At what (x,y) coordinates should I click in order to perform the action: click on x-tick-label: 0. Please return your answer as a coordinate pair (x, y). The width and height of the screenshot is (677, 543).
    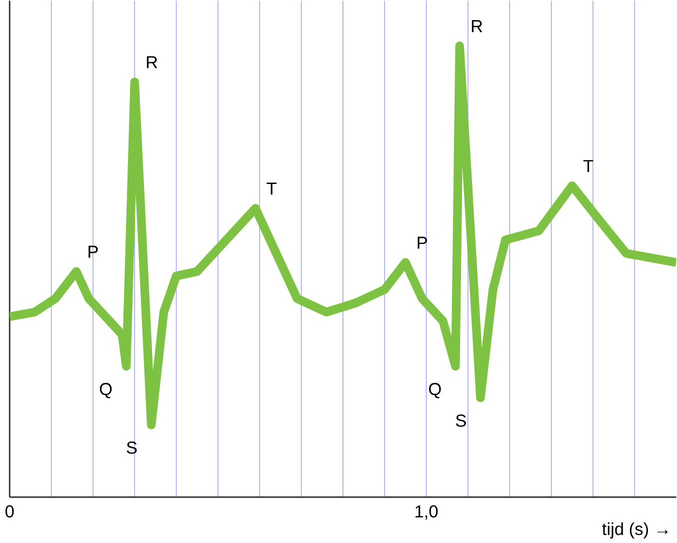
    Looking at the image, I should click on (9, 511).